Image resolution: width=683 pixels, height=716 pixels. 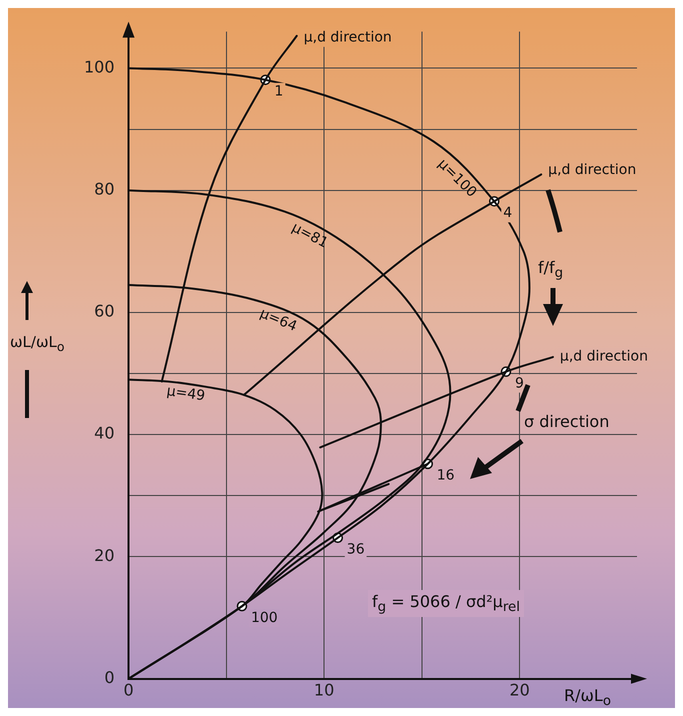 I want to click on text: μ=64, so click(x=279, y=320).